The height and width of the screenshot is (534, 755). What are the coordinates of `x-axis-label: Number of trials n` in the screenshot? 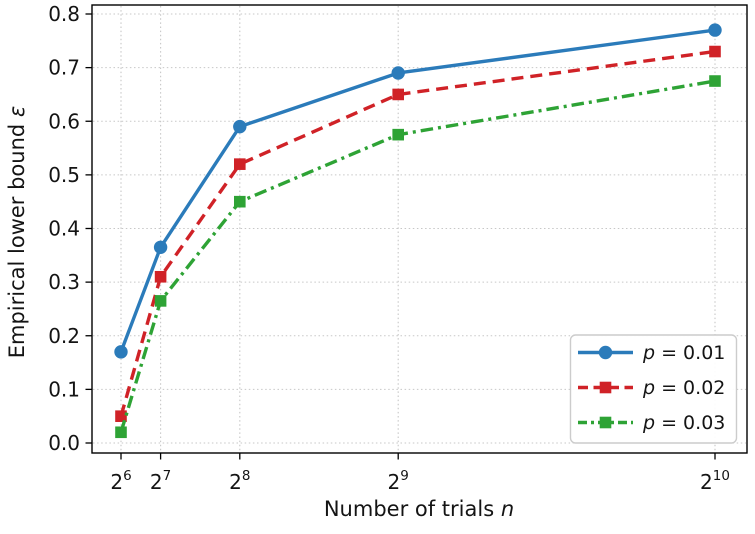 It's located at (419, 509).